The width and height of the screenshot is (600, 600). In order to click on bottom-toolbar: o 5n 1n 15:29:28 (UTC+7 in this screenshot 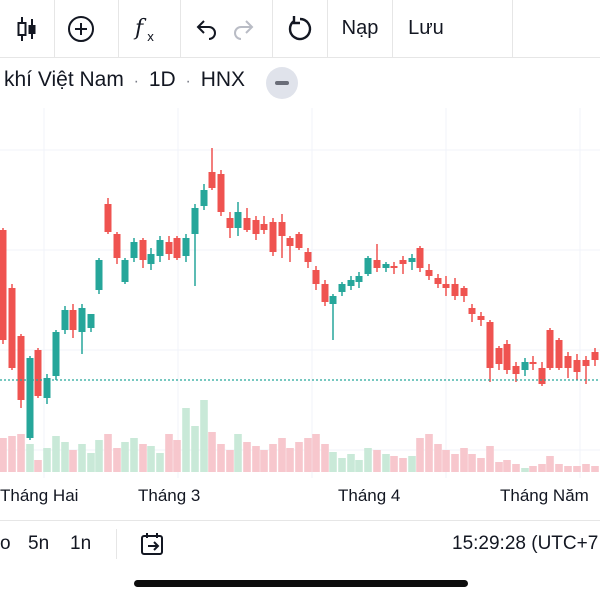, I will do `click(300, 543)`.